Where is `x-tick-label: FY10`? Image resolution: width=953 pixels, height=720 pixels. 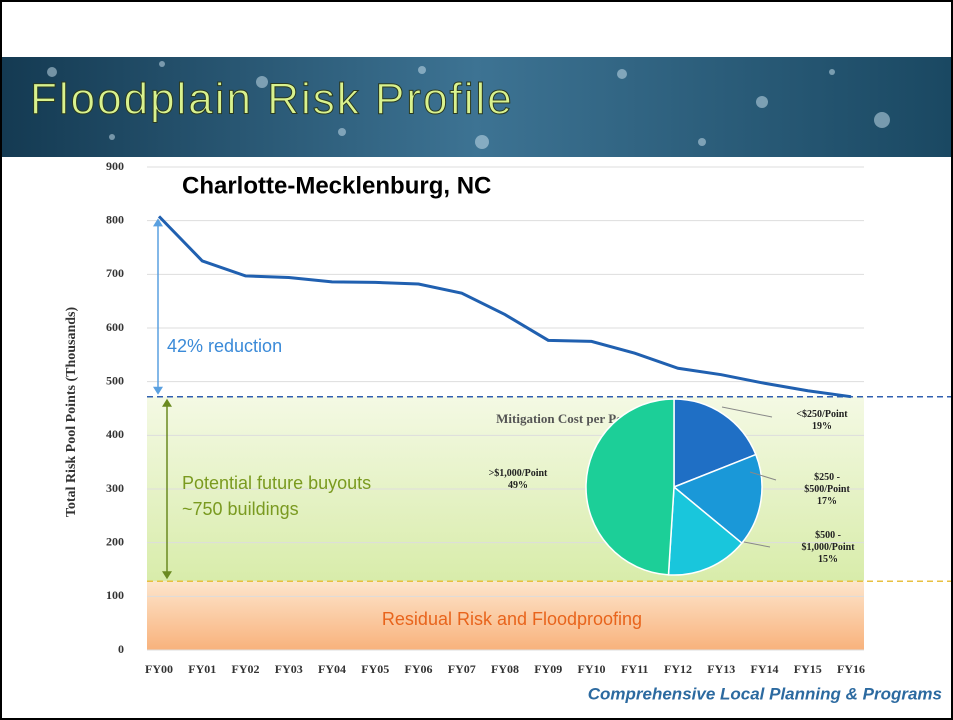 x-tick-label: FY10 is located at coordinates (592, 669).